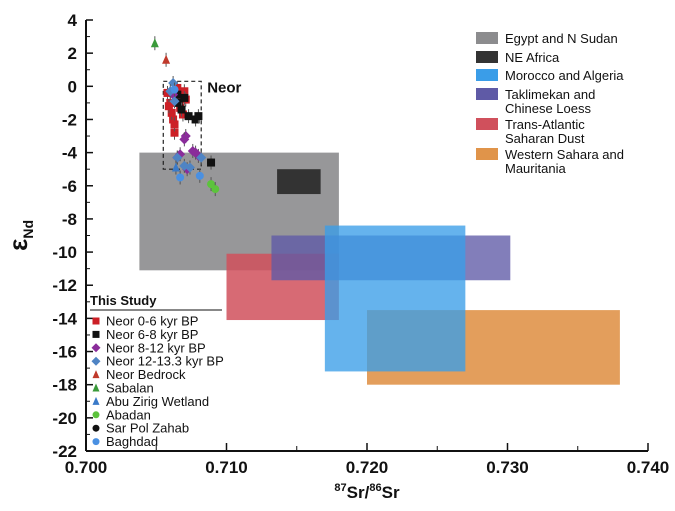  Describe the element at coordinates (19, 235) in the screenshot. I see `y-axis-label: εNd` at that location.